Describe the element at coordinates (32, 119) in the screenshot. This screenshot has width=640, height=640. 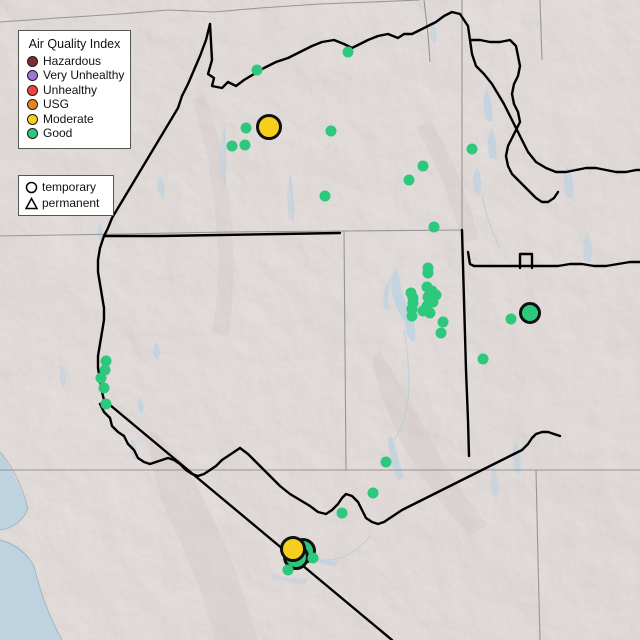
I see `moderate-swatch-icon` at that location.